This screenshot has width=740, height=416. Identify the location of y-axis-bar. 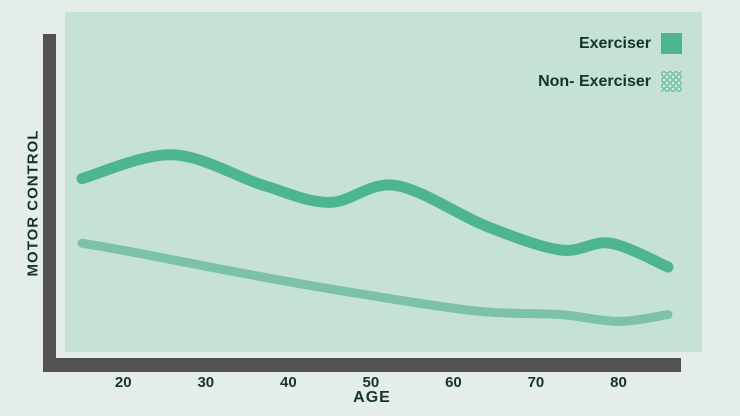
(49, 203).